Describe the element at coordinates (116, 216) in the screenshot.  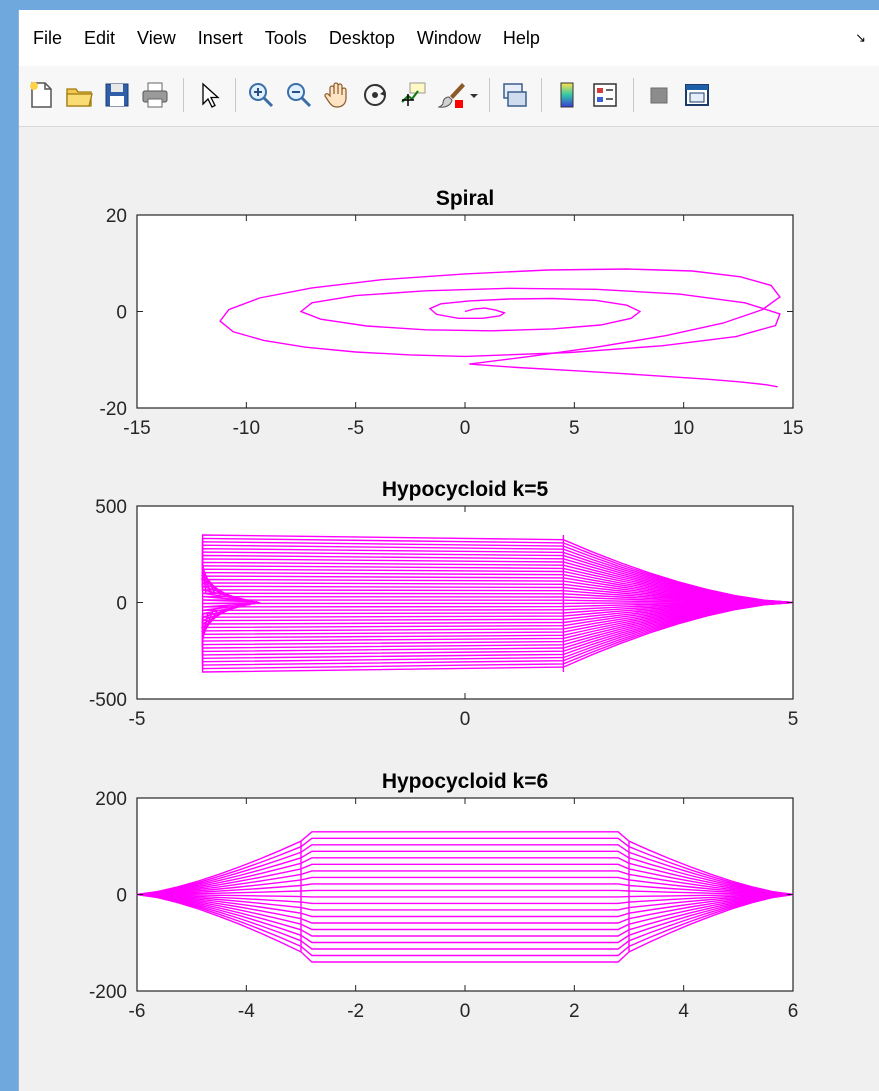
I see `y-tick-label: 20` at that location.